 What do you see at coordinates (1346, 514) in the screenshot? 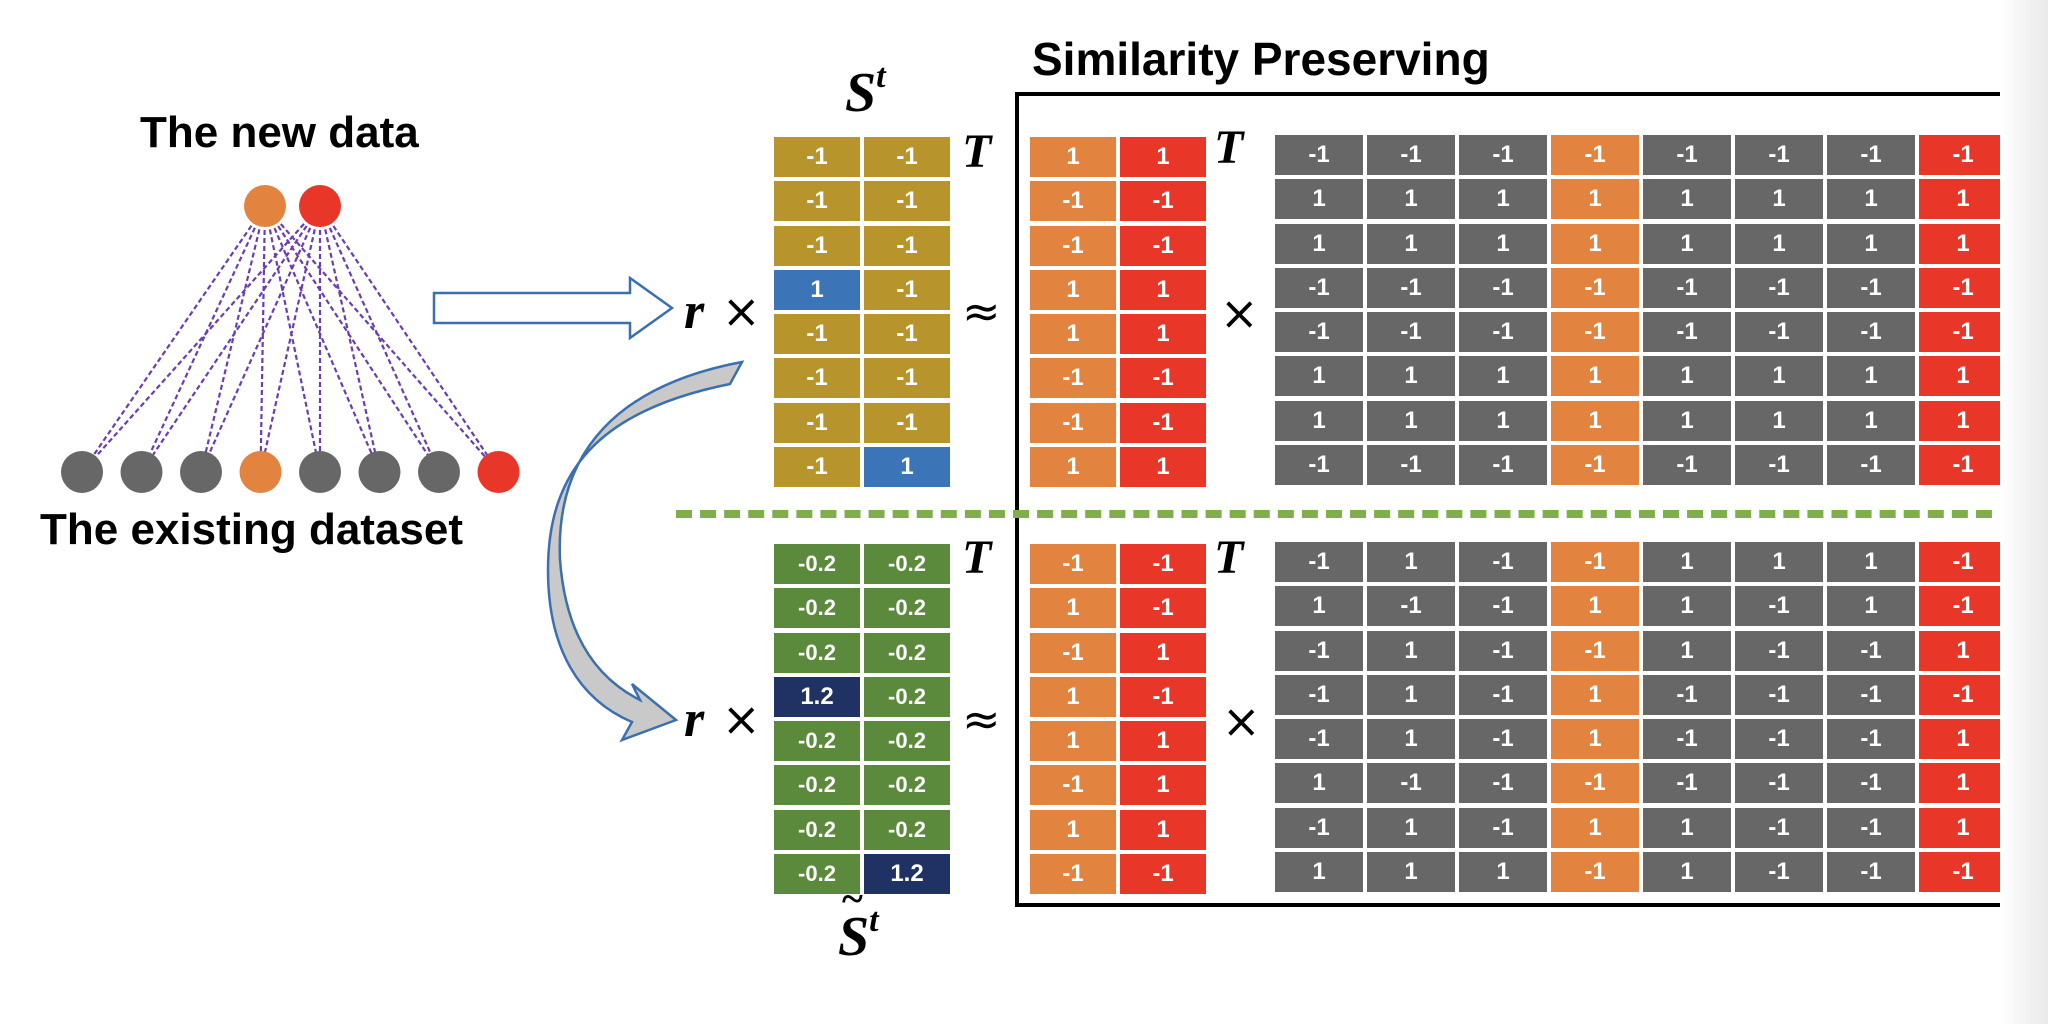
I see `section-divider-dashed` at bounding box center [1346, 514].